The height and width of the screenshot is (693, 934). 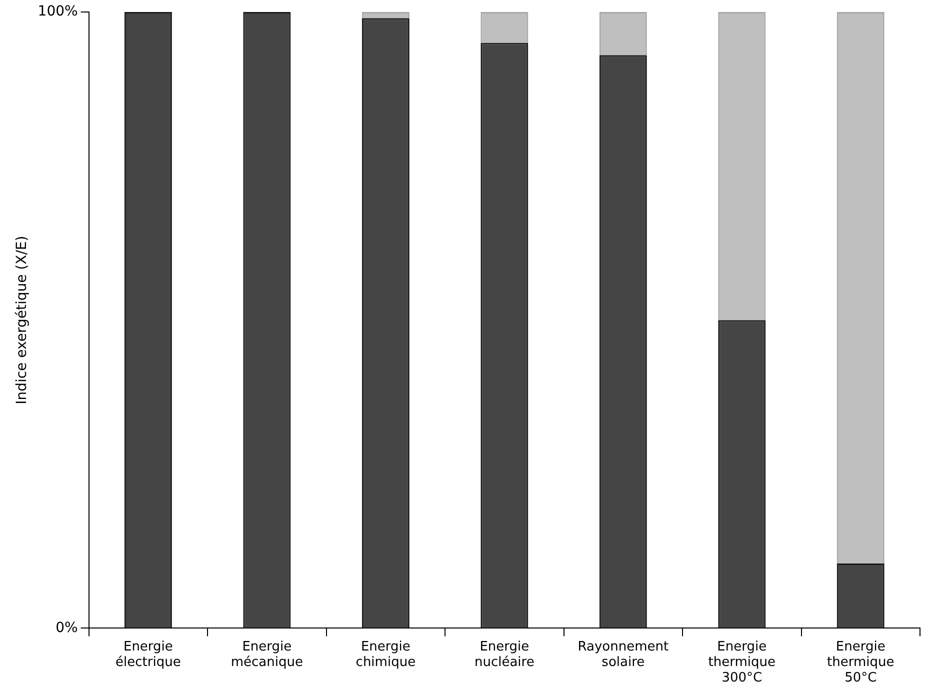 What do you see at coordinates (22, 320) in the screenshot?
I see `y-axis-title: Indice exergétique (X/E)` at bounding box center [22, 320].